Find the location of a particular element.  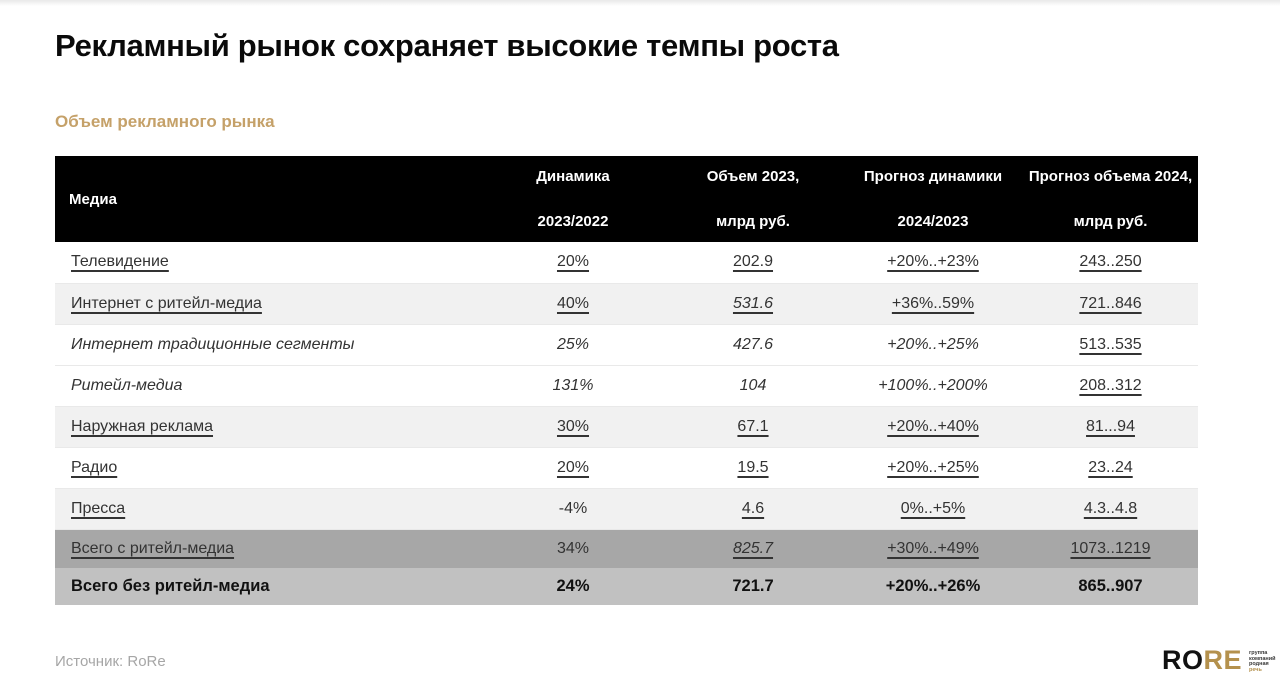

dynamics-cell: 30% is located at coordinates (573, 426).